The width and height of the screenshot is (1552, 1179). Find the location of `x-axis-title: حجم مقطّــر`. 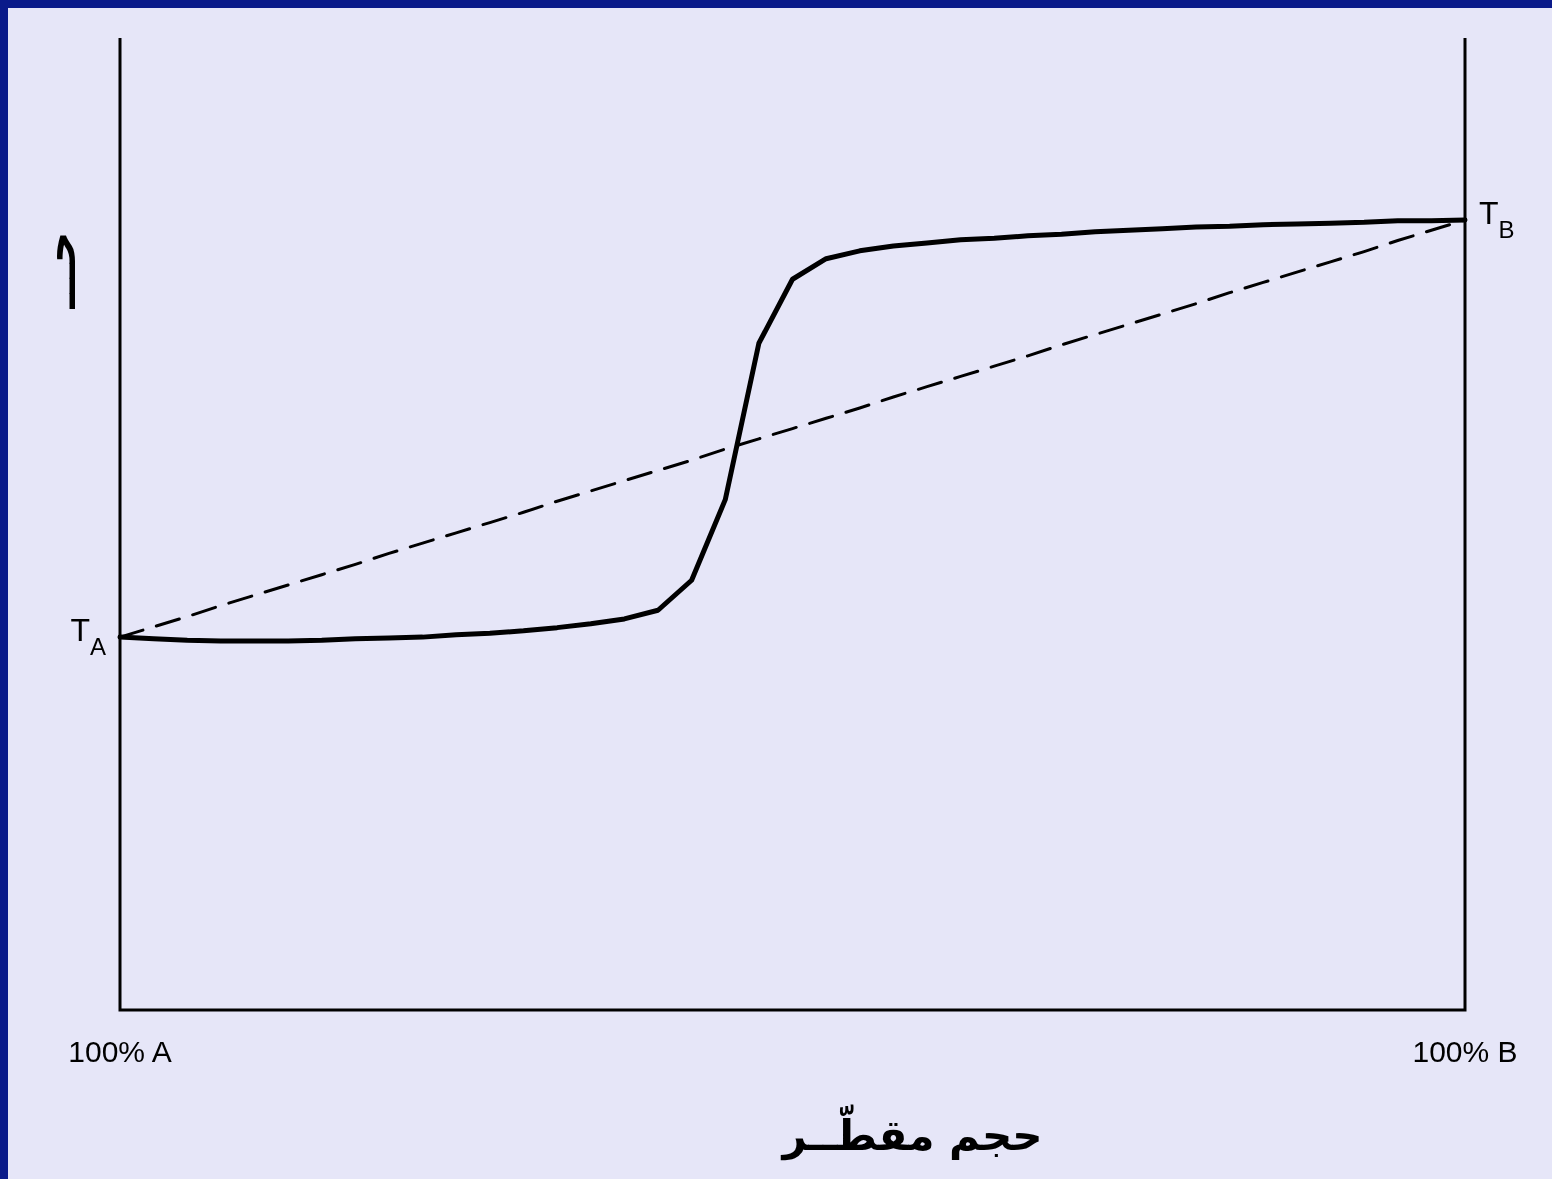

x-axis-title: حجم مقطّــر is located at coordinates (911, 1132).